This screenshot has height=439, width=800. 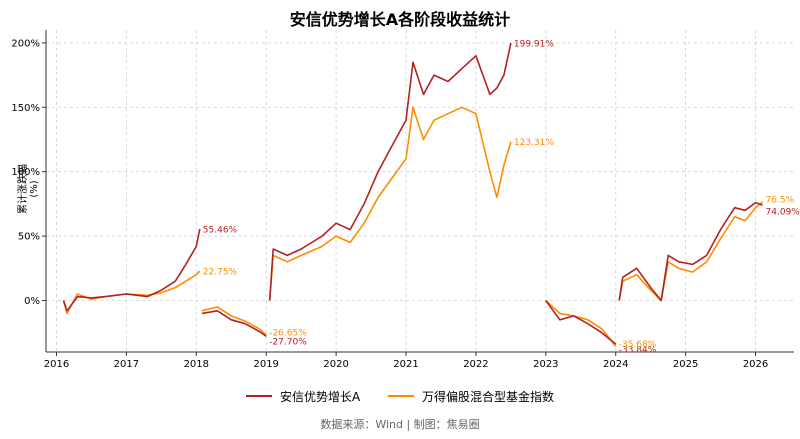 I want to click on fund-end-label-5: 74.09%, so click(x=783, y=213).